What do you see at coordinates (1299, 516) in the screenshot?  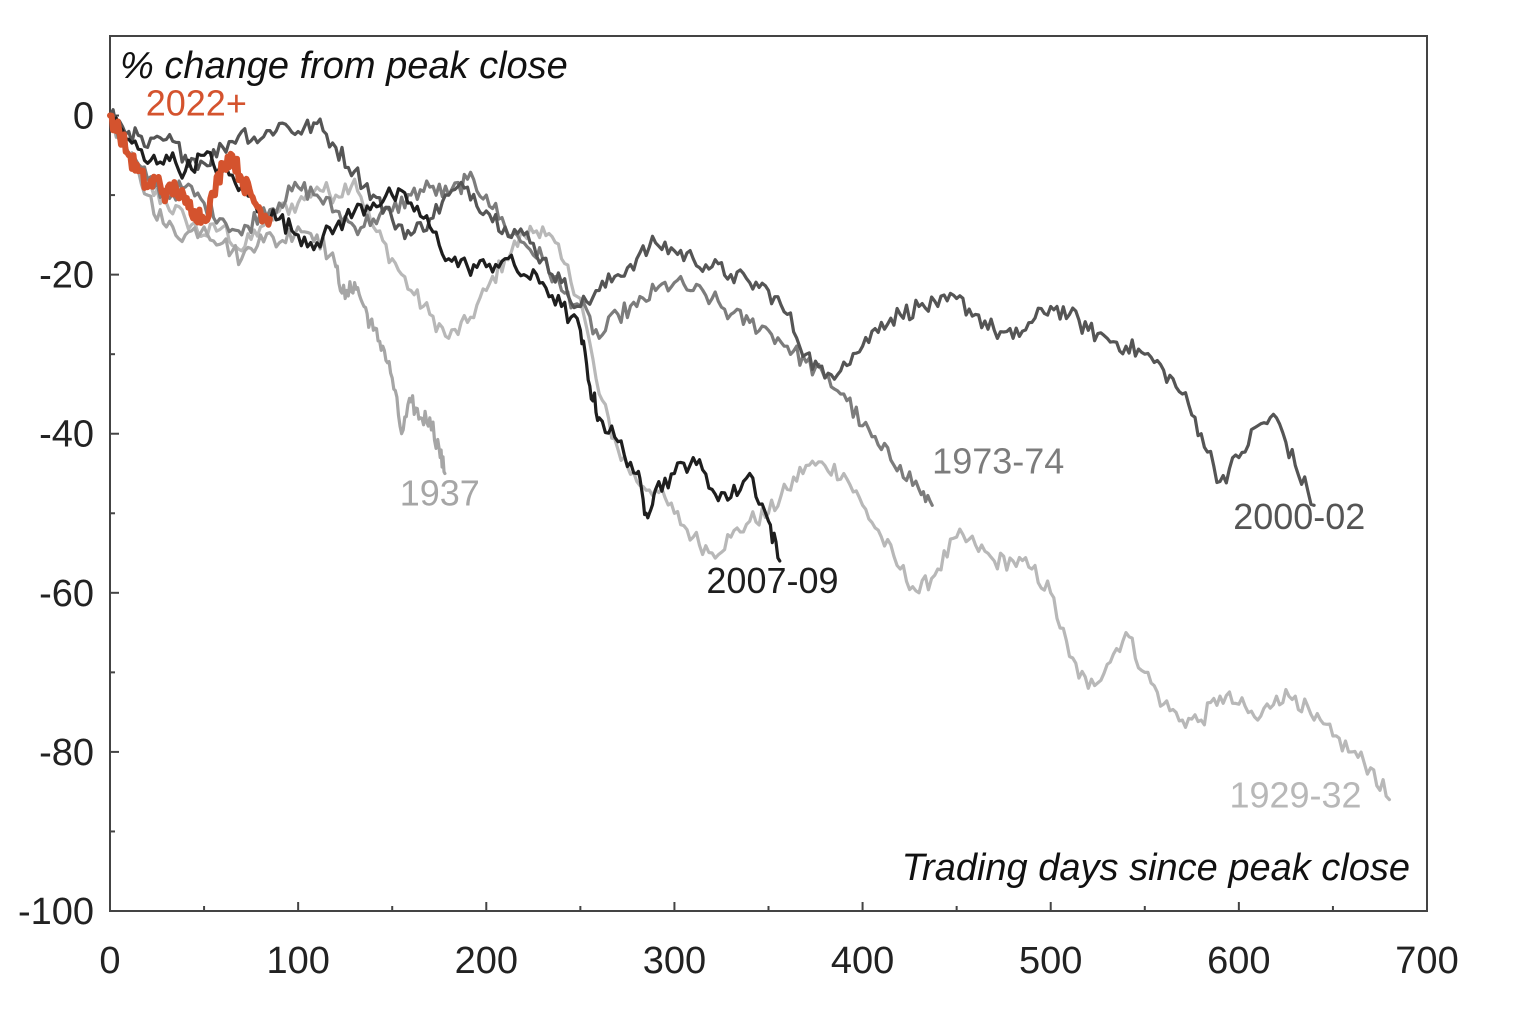 I see `series-label-2000-02: 2000-02` at bounding box center [1299, 516].